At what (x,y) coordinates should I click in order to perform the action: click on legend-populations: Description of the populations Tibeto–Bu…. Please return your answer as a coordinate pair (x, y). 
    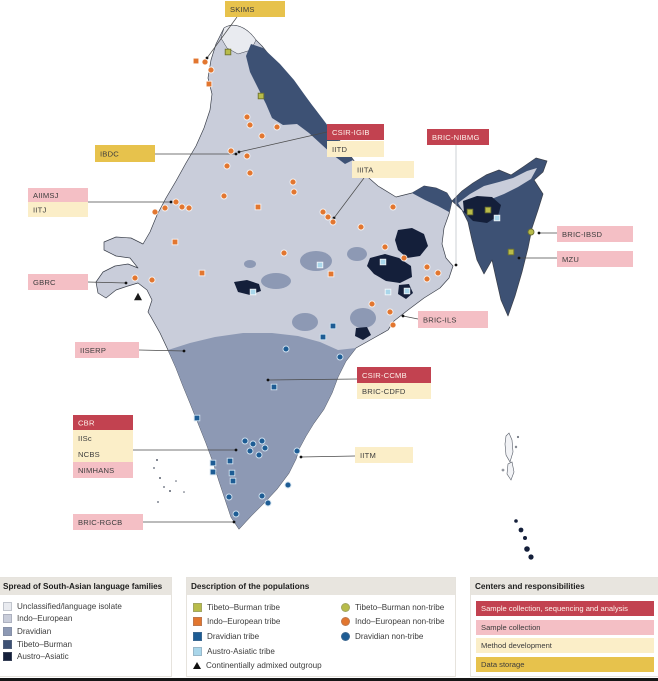
    Looking at the image, I should click on (321, 627).